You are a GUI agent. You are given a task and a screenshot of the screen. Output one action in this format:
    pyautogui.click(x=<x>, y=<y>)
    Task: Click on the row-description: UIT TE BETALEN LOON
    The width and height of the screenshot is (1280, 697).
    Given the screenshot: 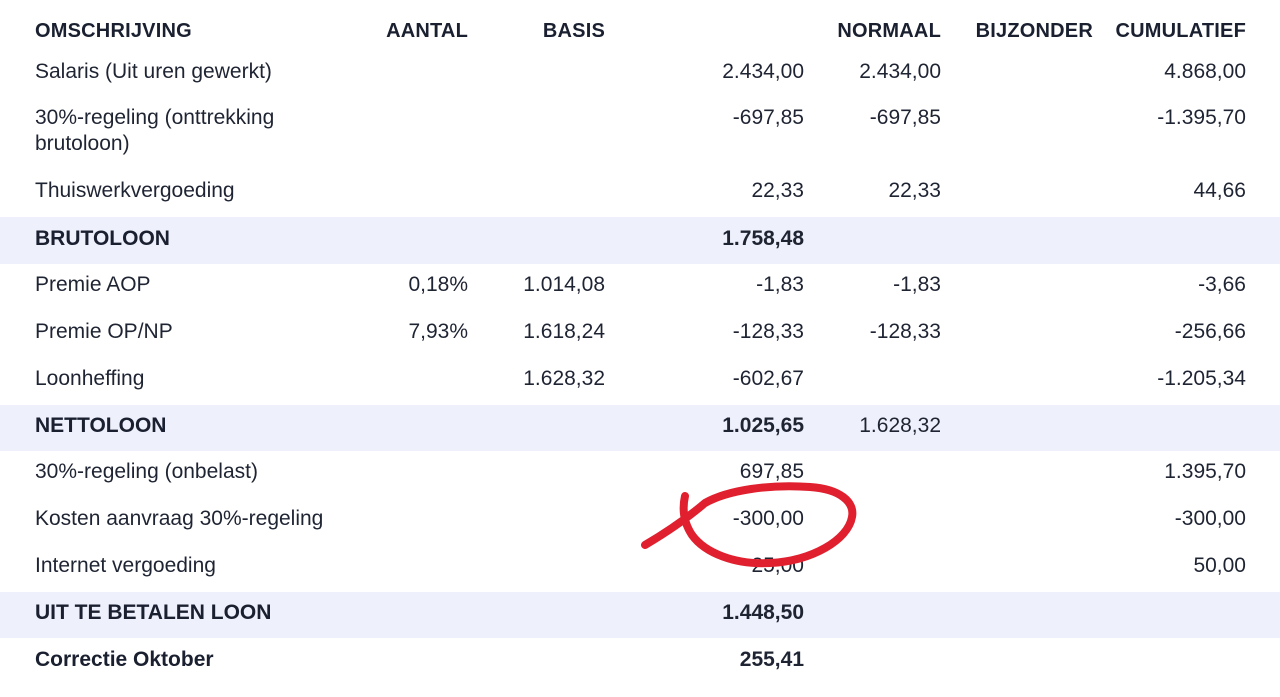 What is the action you would take?
    pyautogui.click(x=153, y=612)
    